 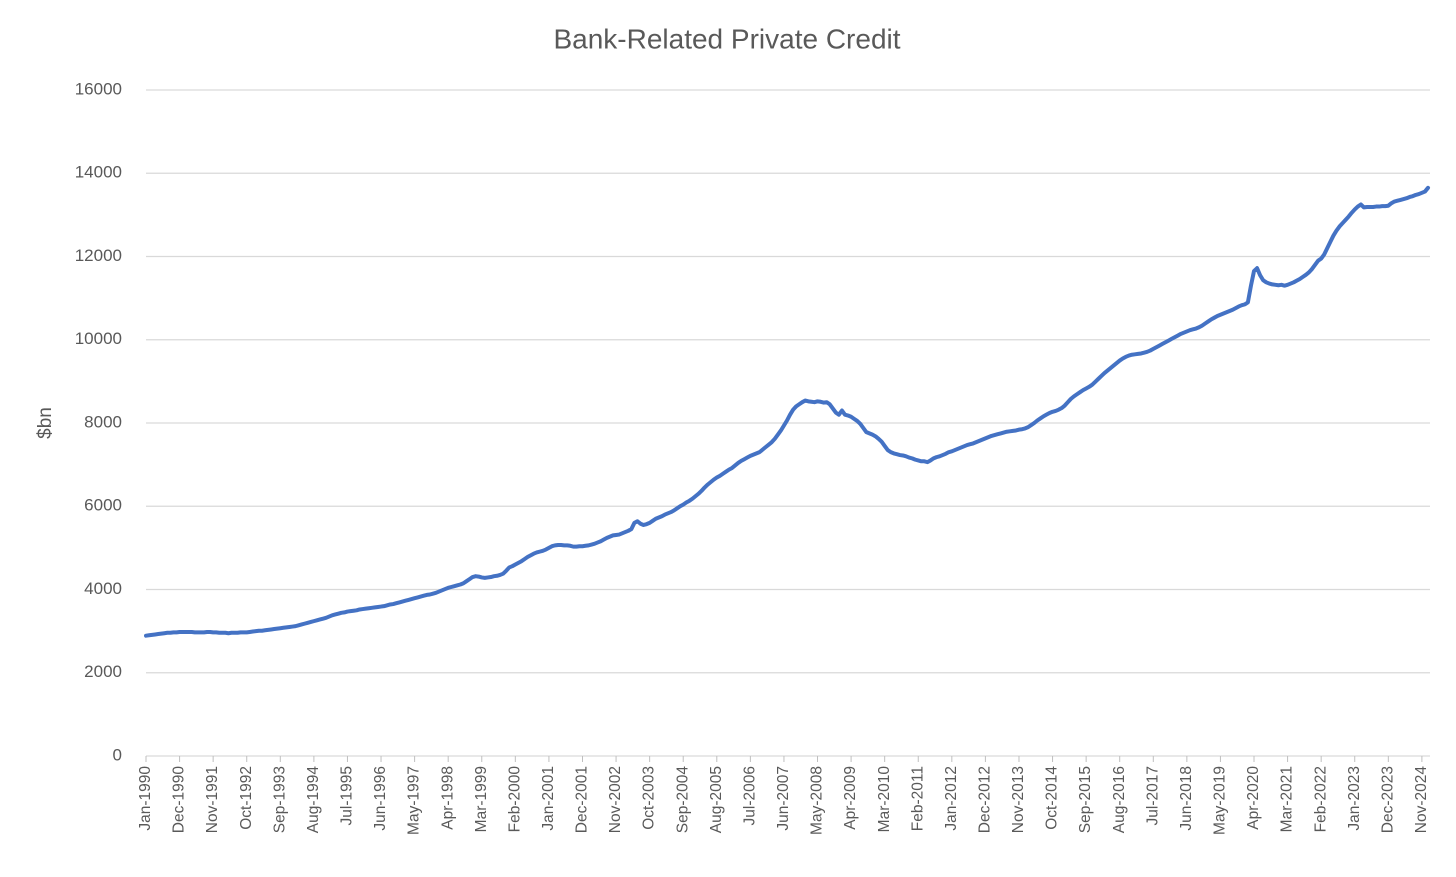 I want to click on x-tick-label: Apr-2020, so click(x=1253, y=798).